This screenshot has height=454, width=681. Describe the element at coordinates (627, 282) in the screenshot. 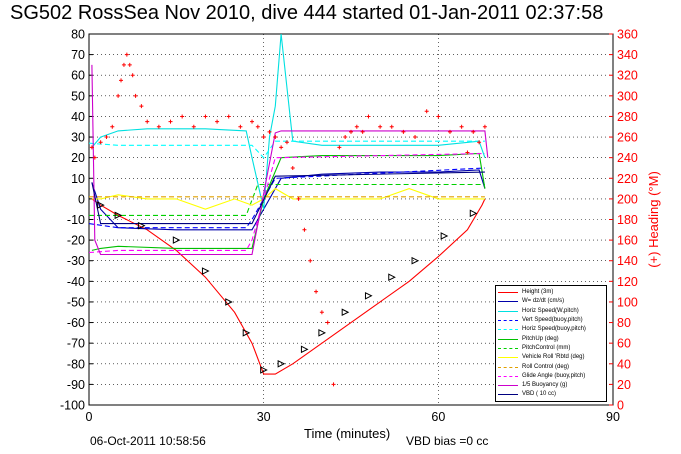

I see `right-y-tick-label: 120` at that location.